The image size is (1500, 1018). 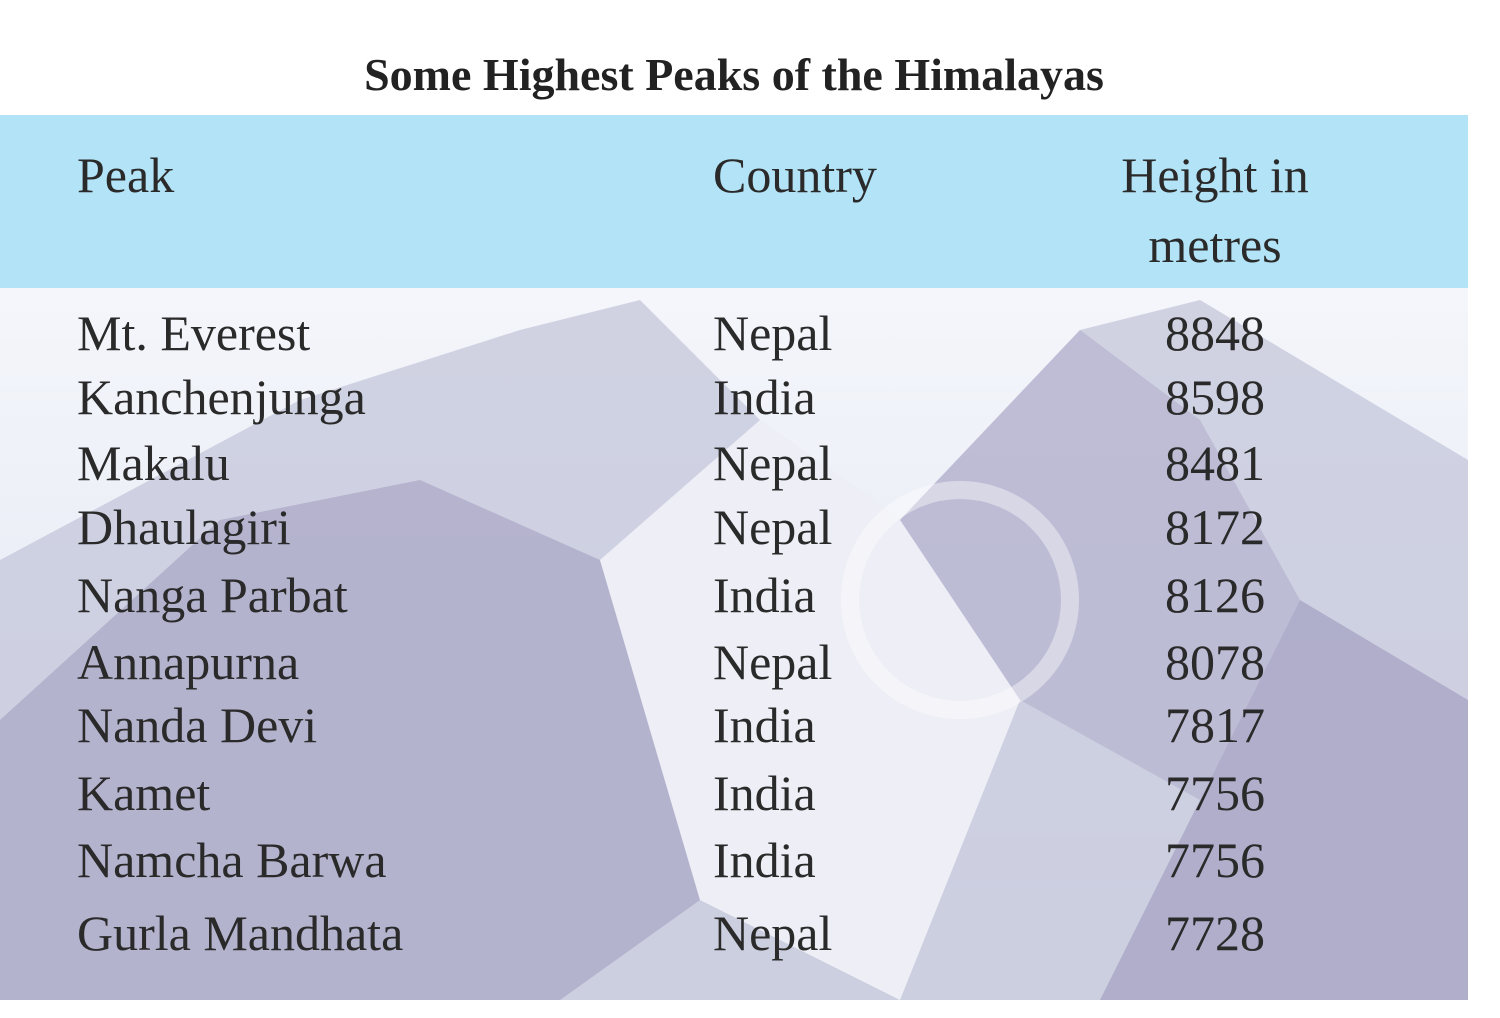 What do you see at coordinates (126, 175) in the screenshot?
I see `column-header: Peak` at bounding box center [126, 175].